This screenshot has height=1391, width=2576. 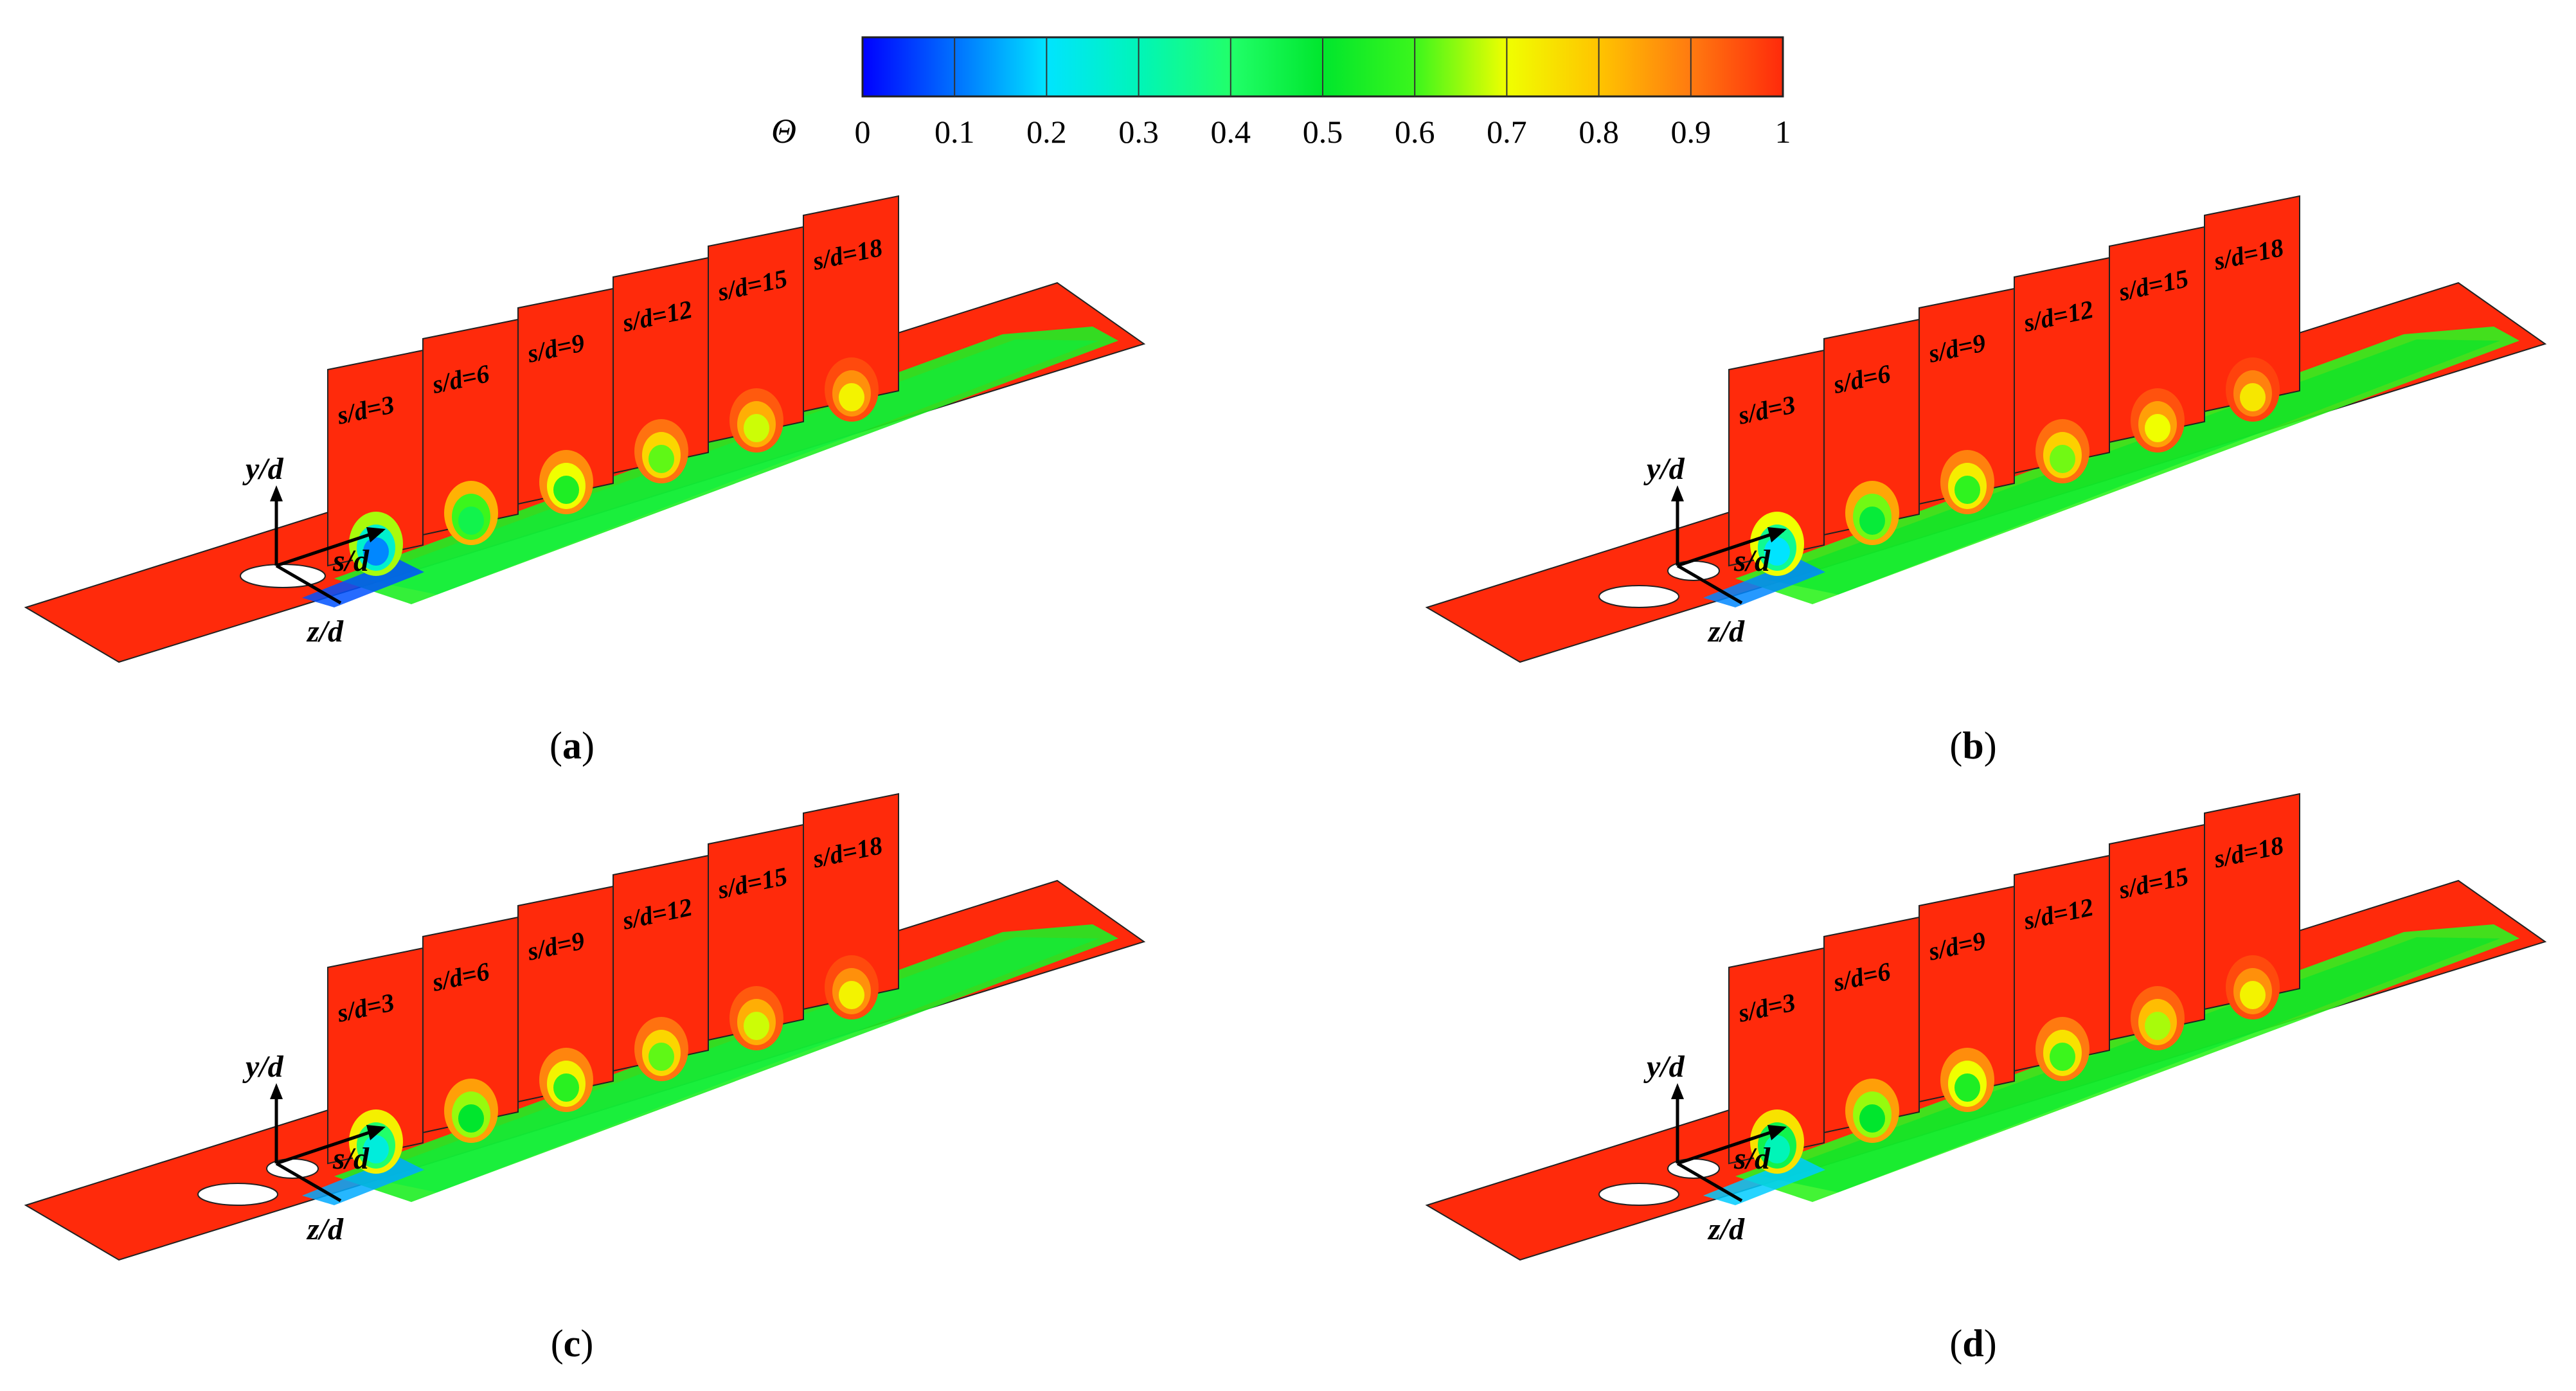 I want to click on panel-caption: (b), so click(x=1972, y=745).